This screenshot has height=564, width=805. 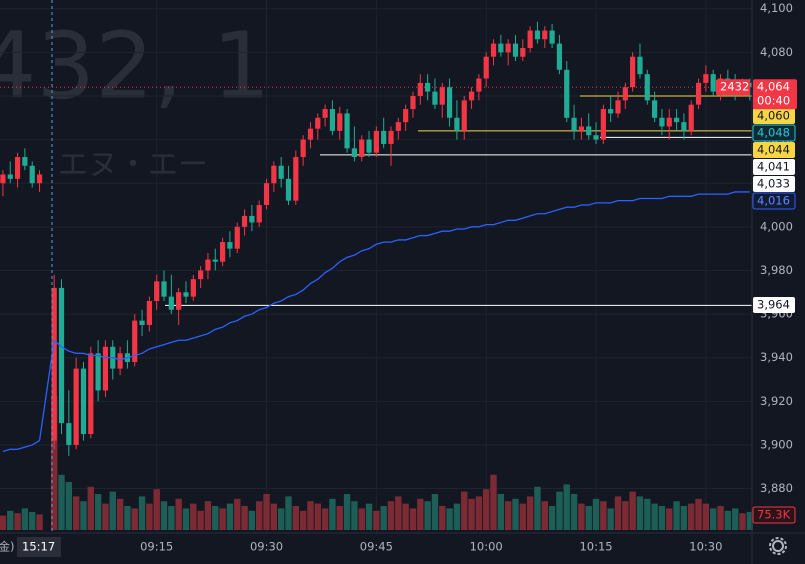 What do you see at coordinates (733, 87) in the screenshot?
I see `symbol-tag` at bounding box center [733, 87].